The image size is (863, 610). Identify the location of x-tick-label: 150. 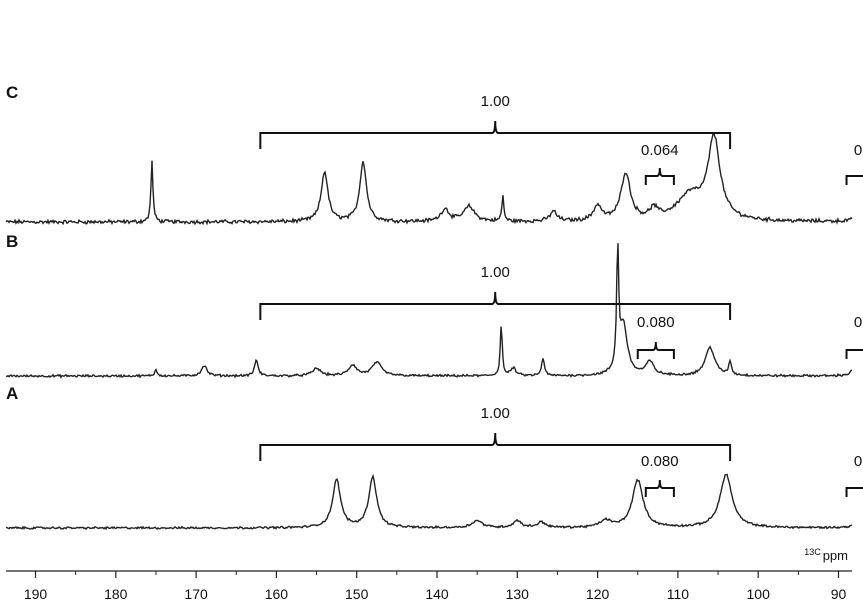
(357, 594).